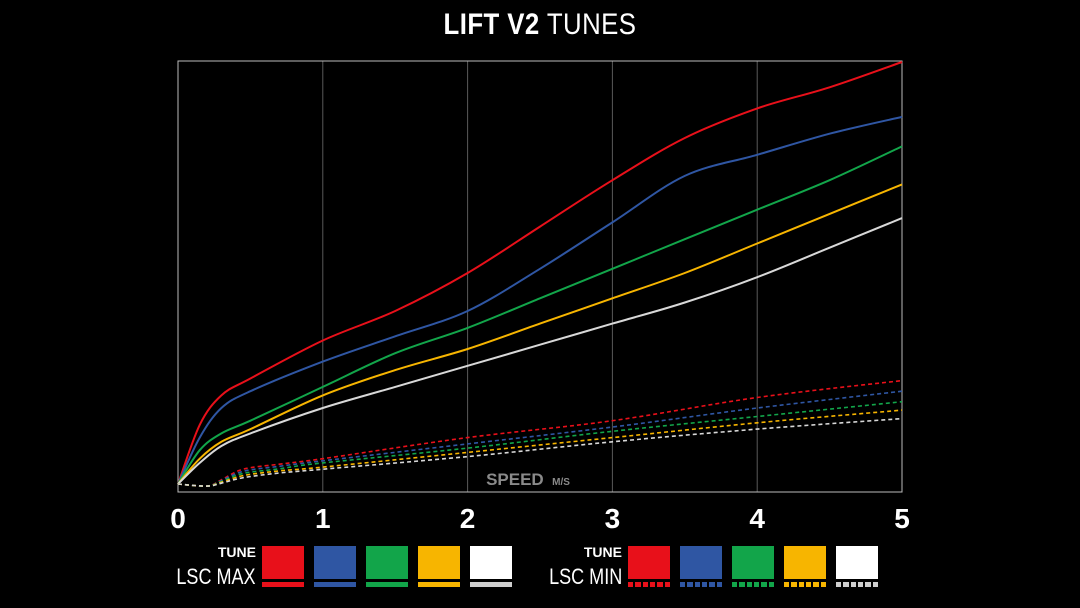  Describe the element at coordinates (757, 518) in the screenshot. I see `x-tick-label-4: 4` at that location.